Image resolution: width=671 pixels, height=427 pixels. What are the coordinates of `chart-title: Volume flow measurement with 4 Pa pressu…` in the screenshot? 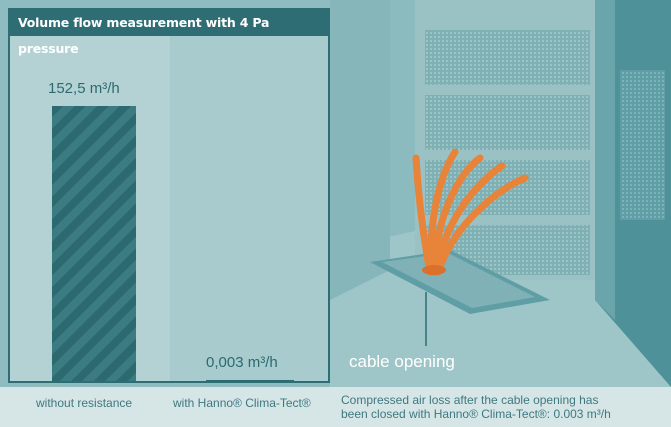 It's located at (169, 33).